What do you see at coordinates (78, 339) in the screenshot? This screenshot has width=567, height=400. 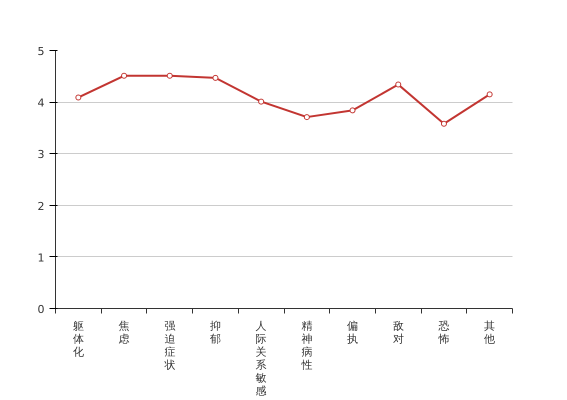 I see `x-tick-label: 躯体化` at bounding box center [78, 339].